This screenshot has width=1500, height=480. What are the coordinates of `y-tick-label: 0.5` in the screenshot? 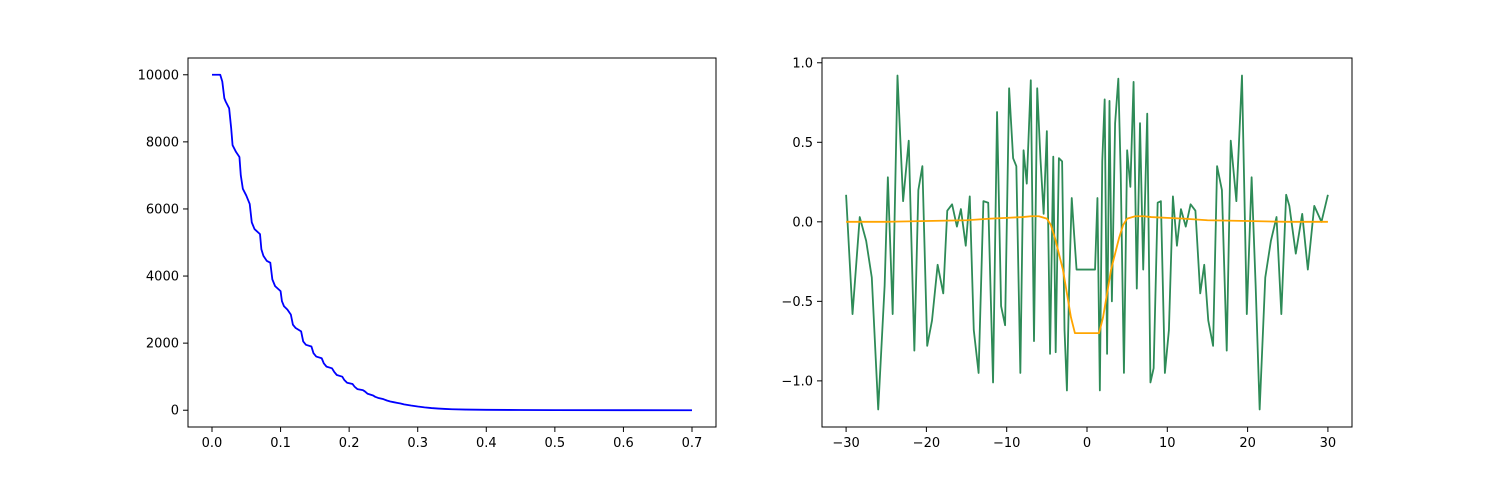 It's located at (802, 143).